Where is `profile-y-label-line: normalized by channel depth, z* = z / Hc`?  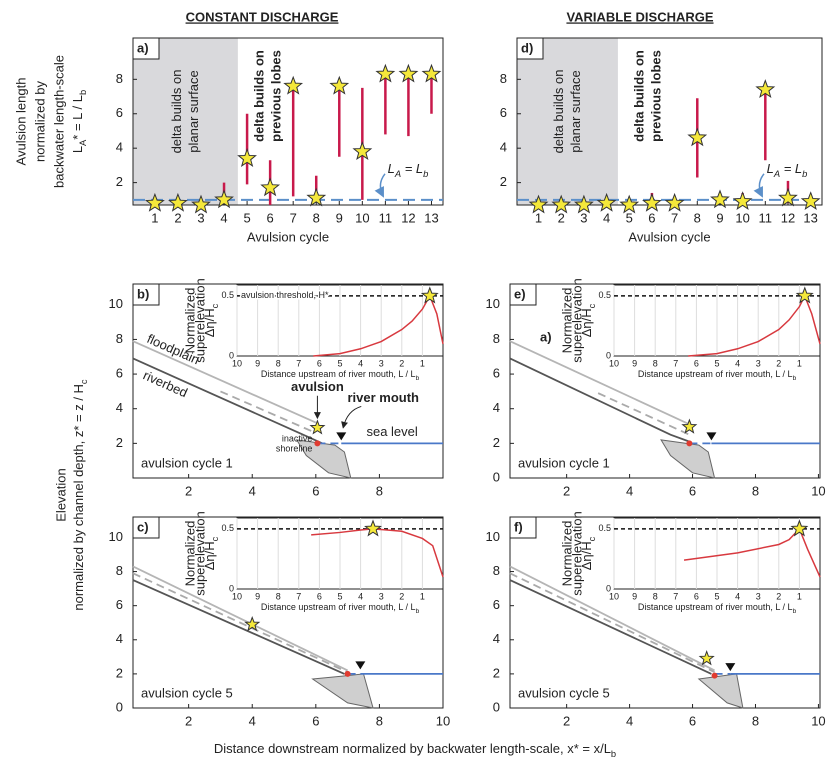
profile-y-label-line: normalized by channel depth, z* = z / Hc is located at coordinates (80, 495).